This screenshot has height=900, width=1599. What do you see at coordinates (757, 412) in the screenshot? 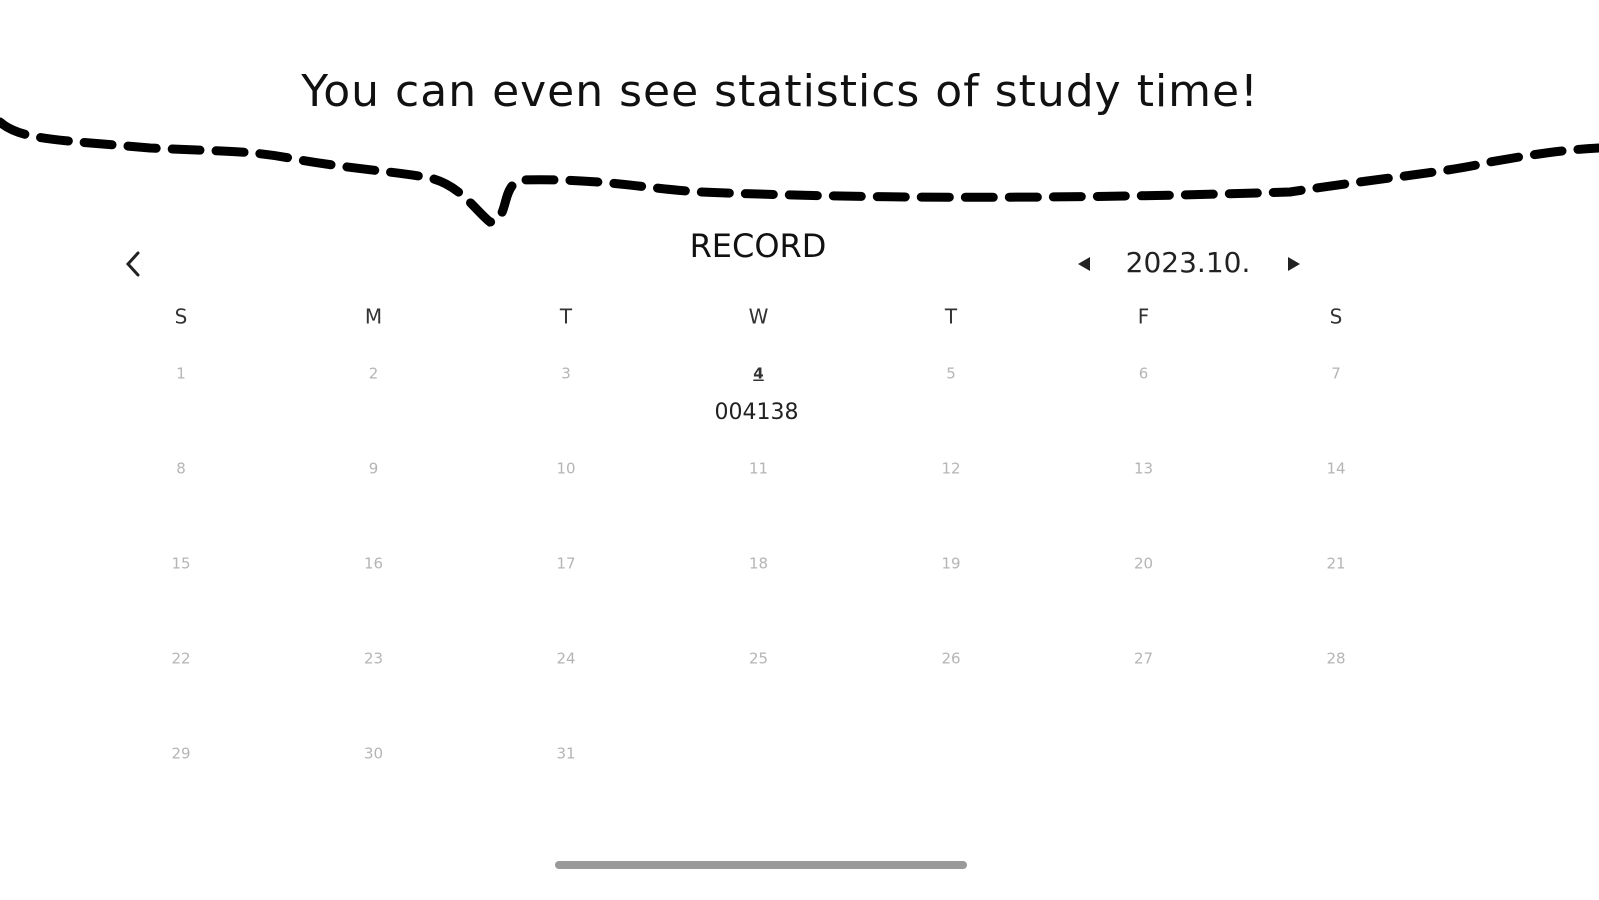
I see `study-time: 004138` at bounding box center [757, 412].